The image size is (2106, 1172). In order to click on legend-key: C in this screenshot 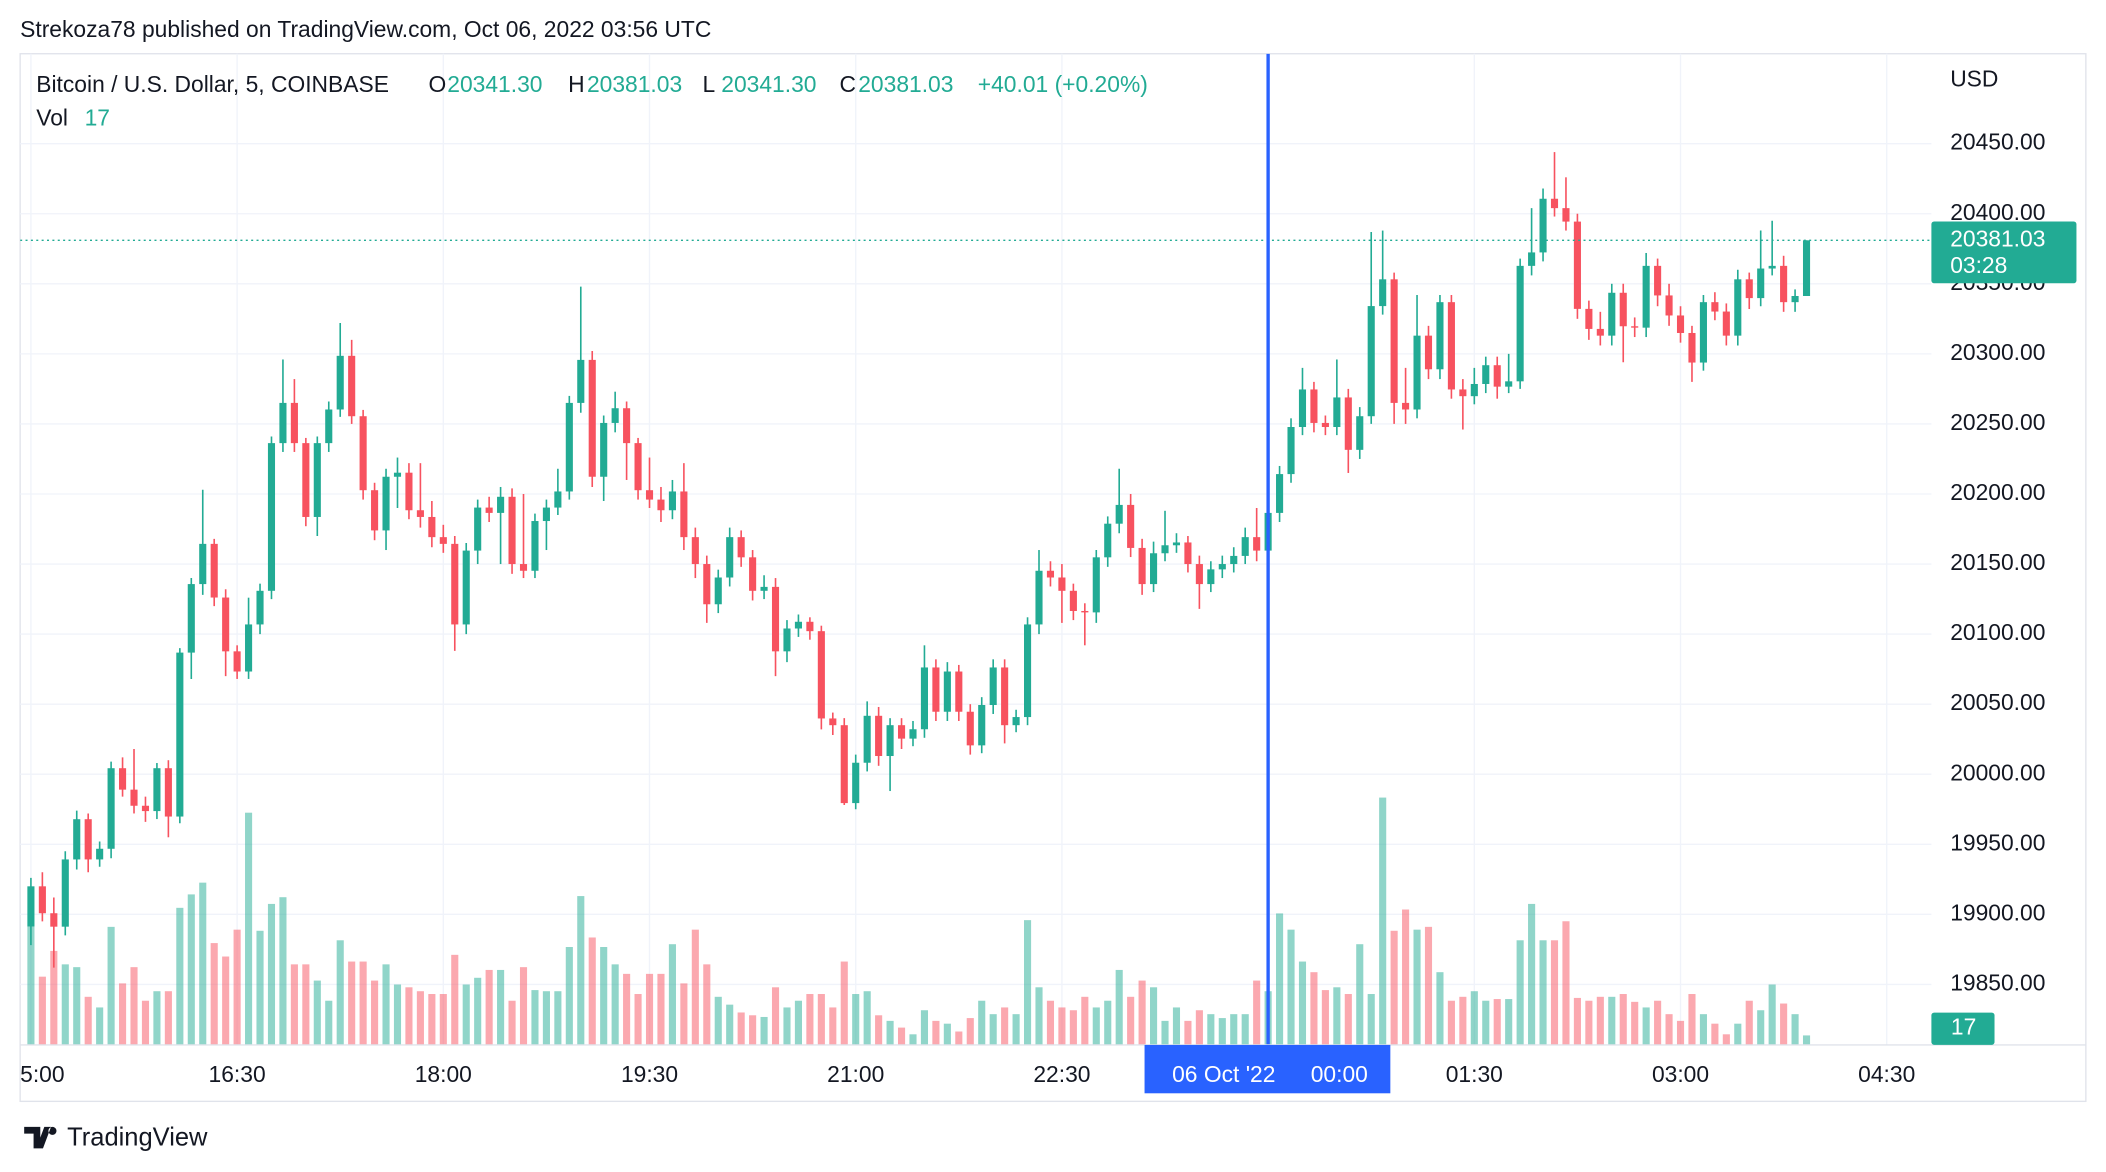, I will do `click(847, 84)`.